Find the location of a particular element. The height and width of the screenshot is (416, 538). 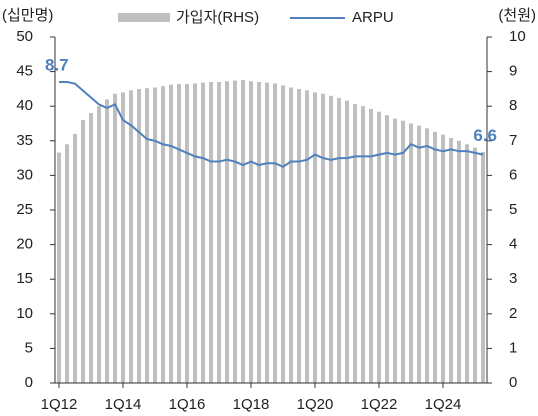

y2-tick-label: 7 is located at coordinates (513, 140).